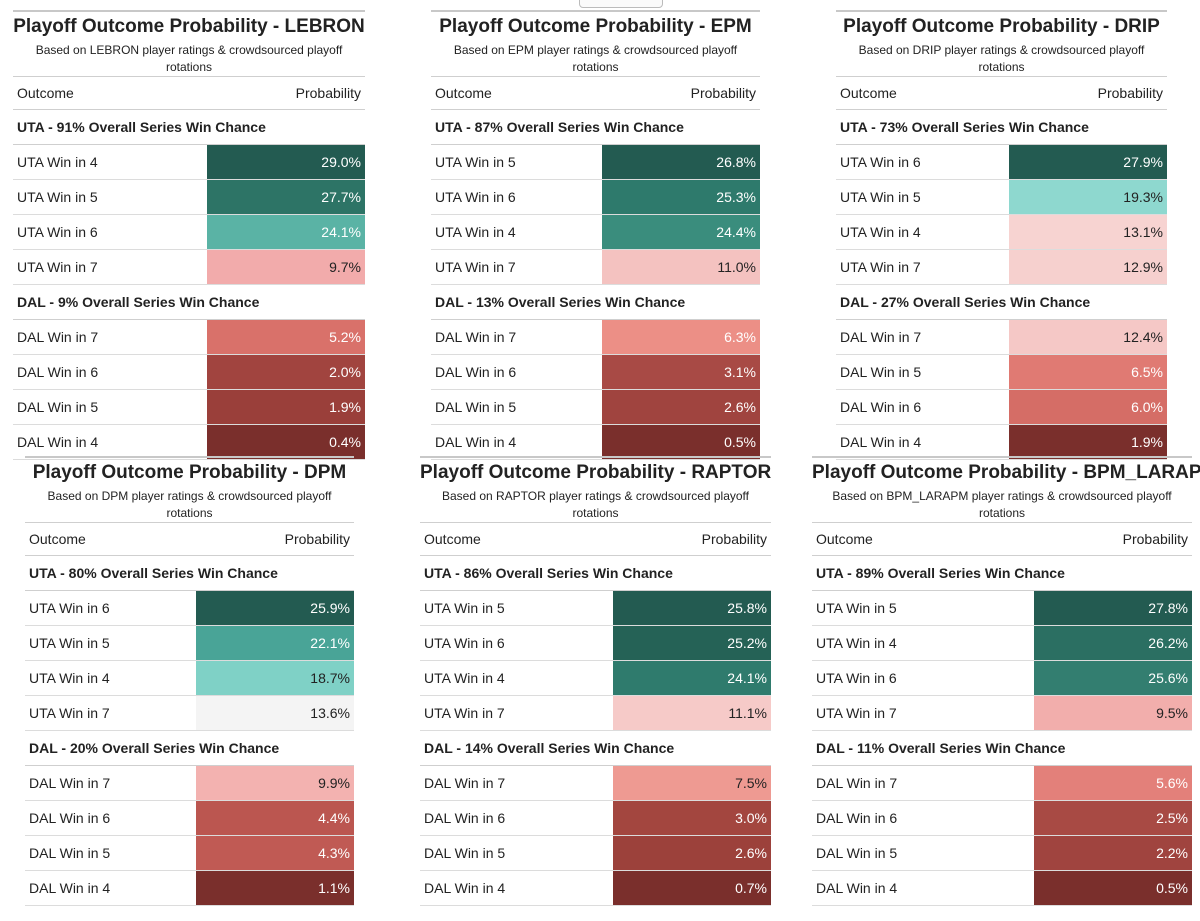  Describe the element at coordinates (621, 4) in the screenshot. I see `top-button` at that location.